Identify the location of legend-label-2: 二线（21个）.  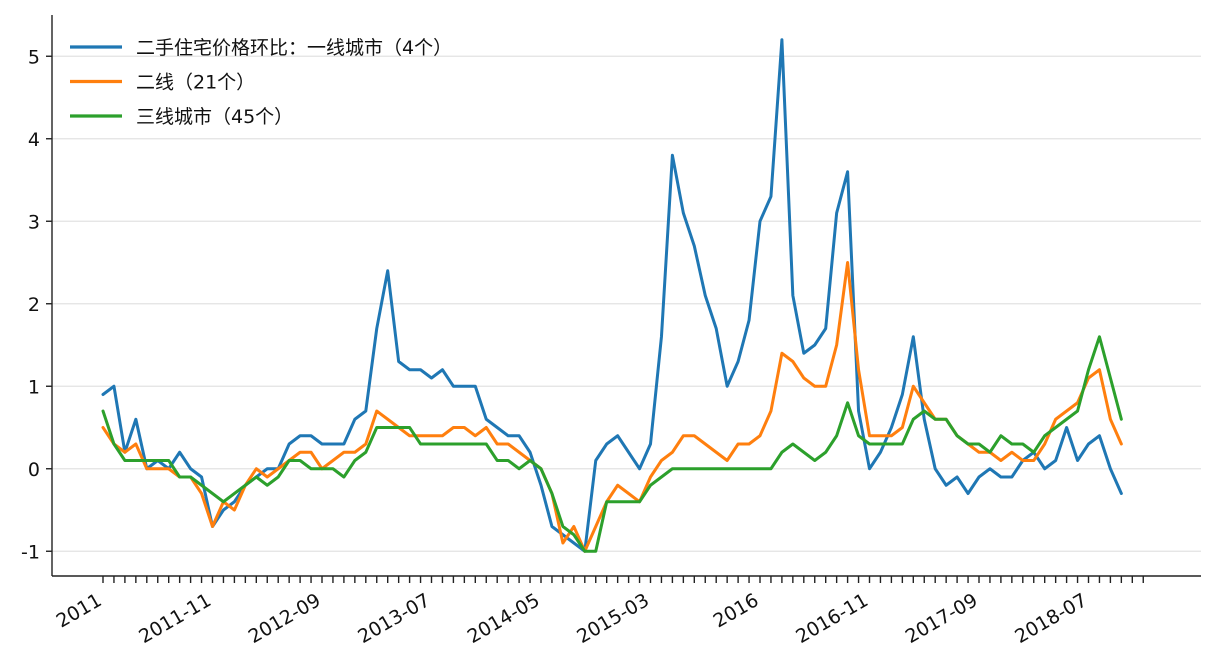
(195, 83).